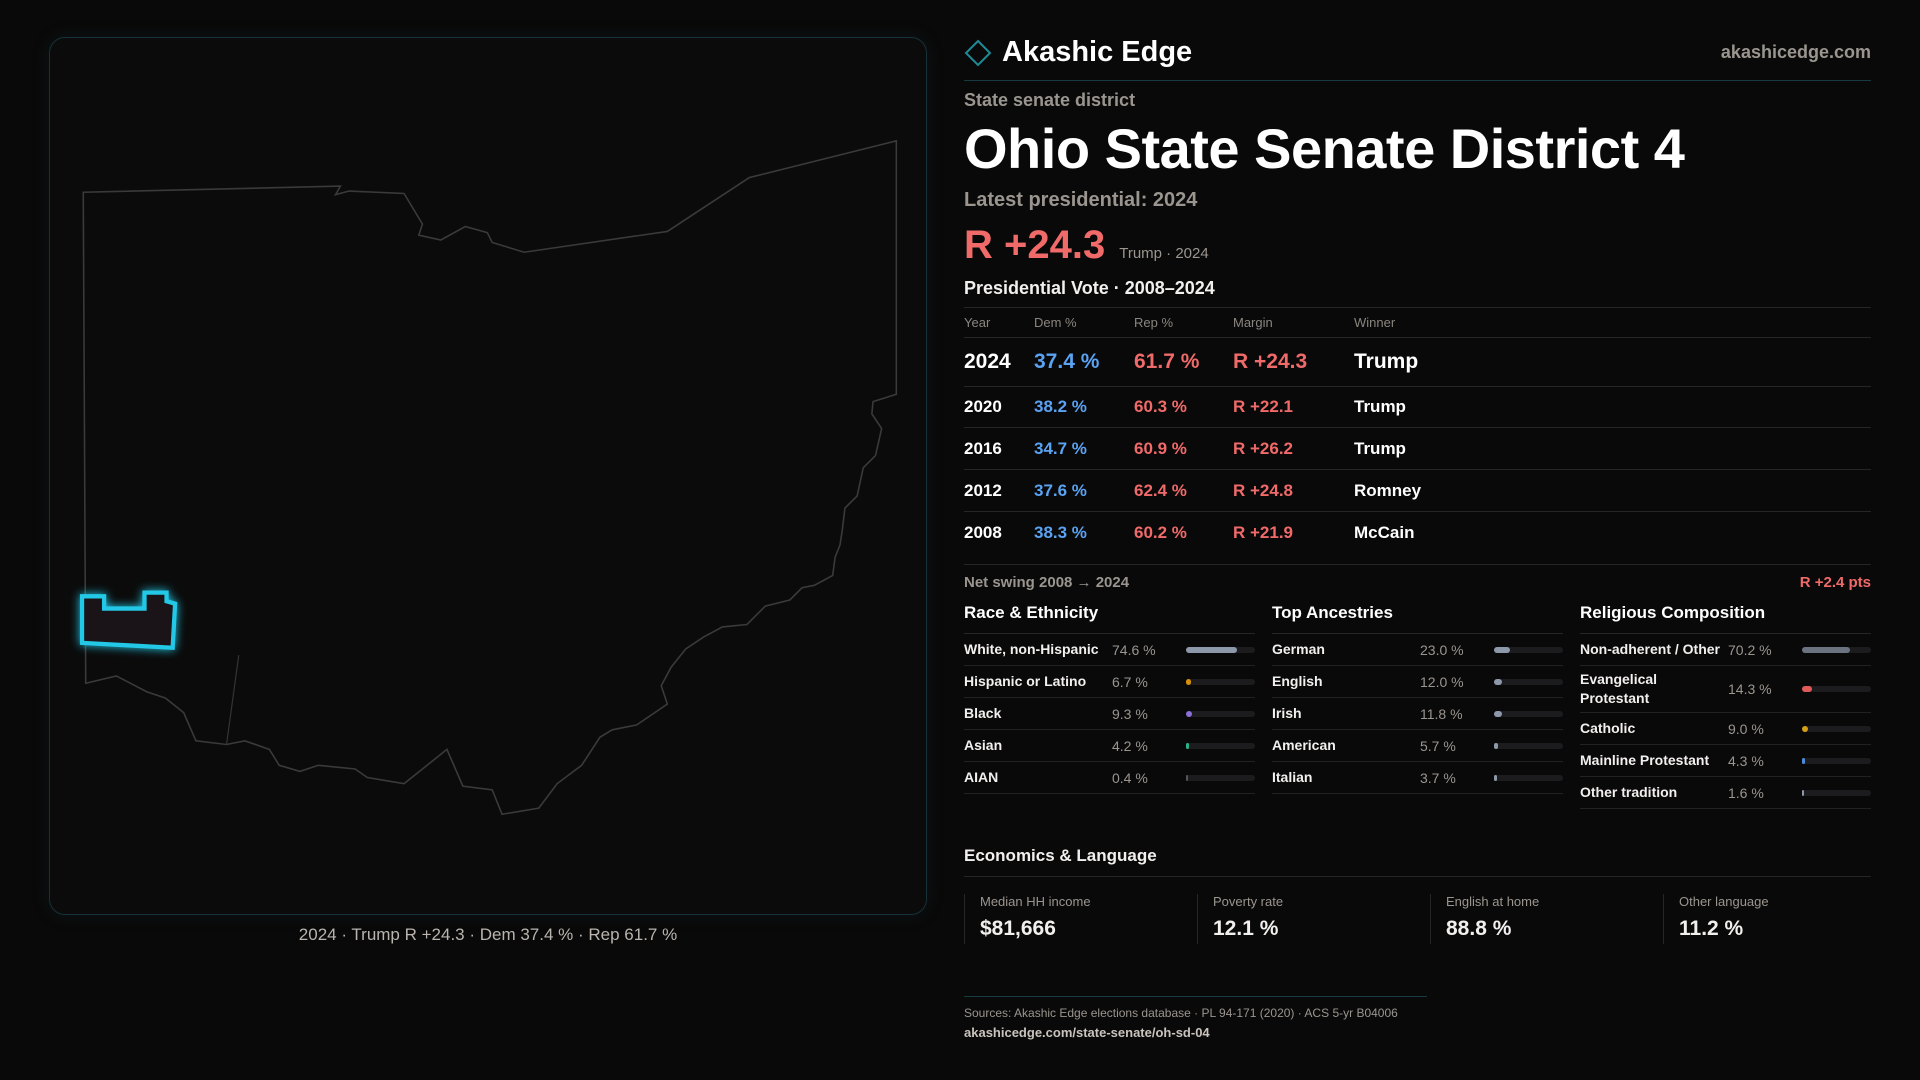 The height and width of the screenshot is (1080, 1920). I want to click on item-label: American, so click(1304, 745).